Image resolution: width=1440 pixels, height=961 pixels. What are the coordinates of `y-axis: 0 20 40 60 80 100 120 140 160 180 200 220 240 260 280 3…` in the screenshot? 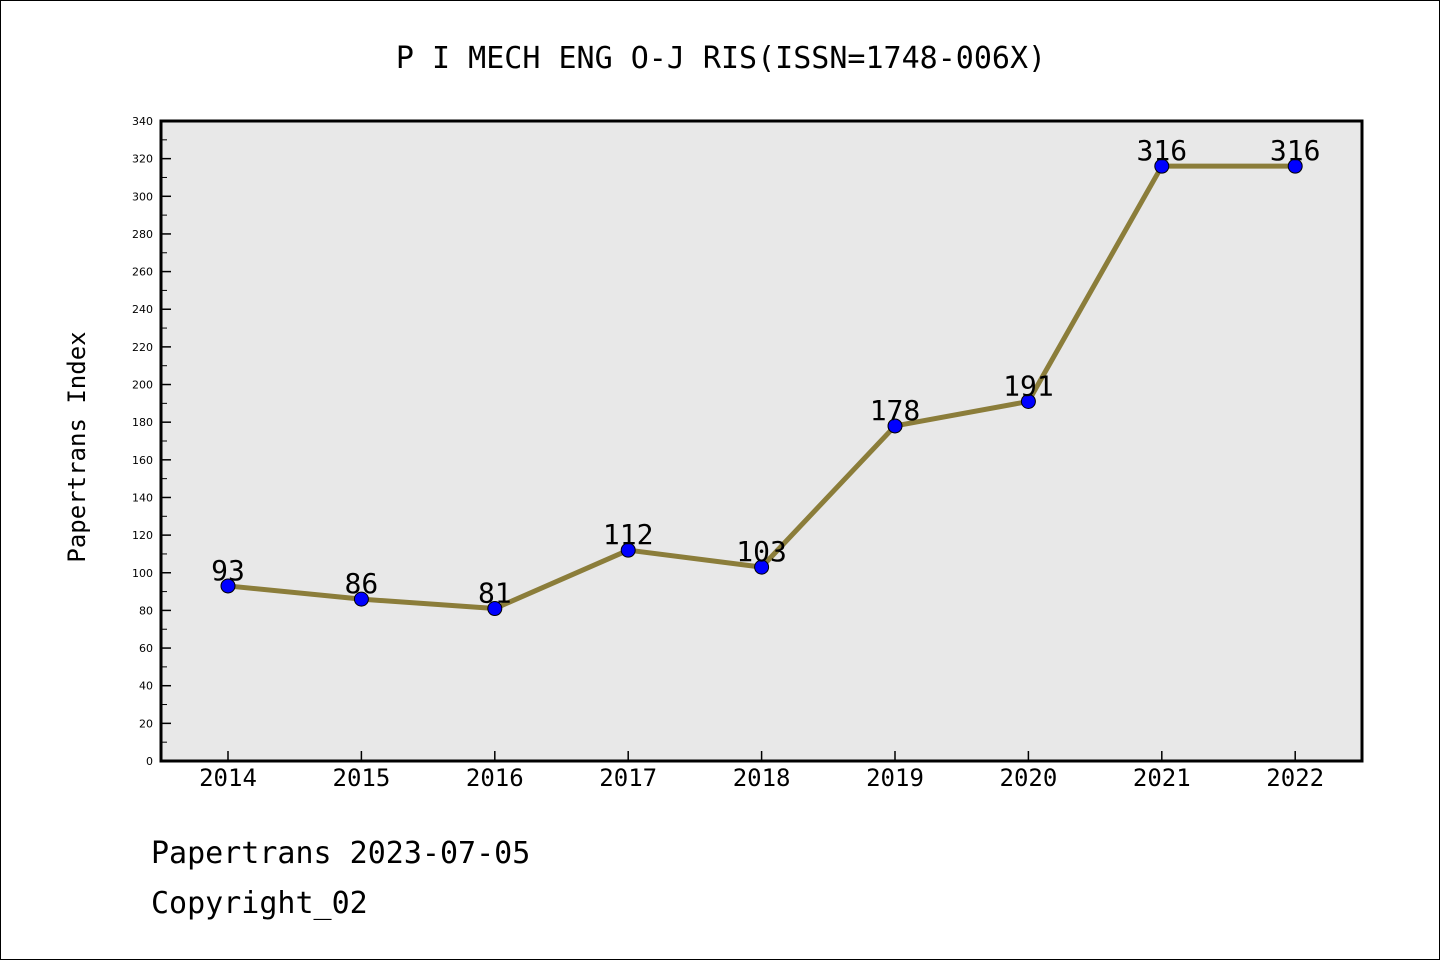 It's located at (151, 441).